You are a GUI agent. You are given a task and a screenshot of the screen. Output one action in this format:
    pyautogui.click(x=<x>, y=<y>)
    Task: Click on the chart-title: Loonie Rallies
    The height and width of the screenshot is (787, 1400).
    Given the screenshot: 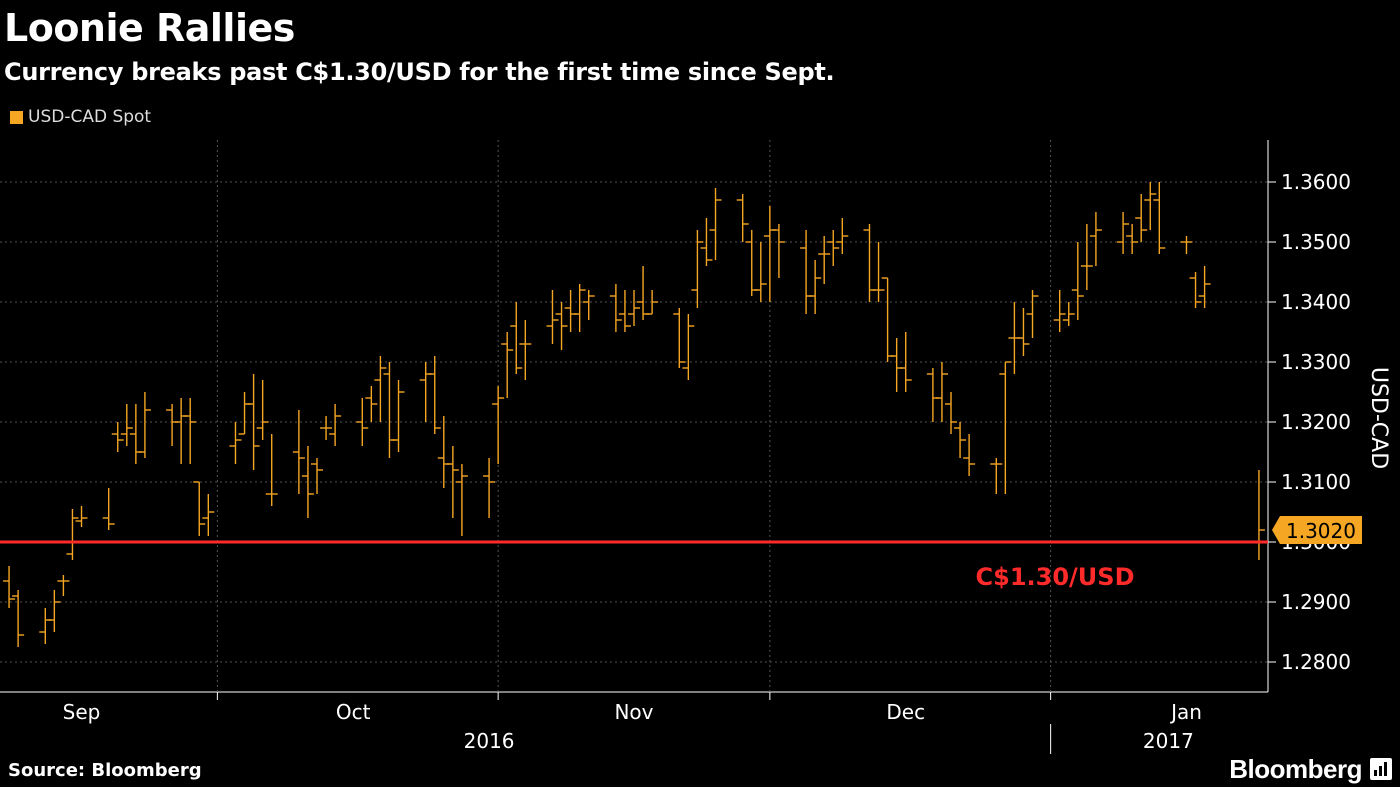 What is the action you would take?
    pyautogui.click(x=149, y=28)
    